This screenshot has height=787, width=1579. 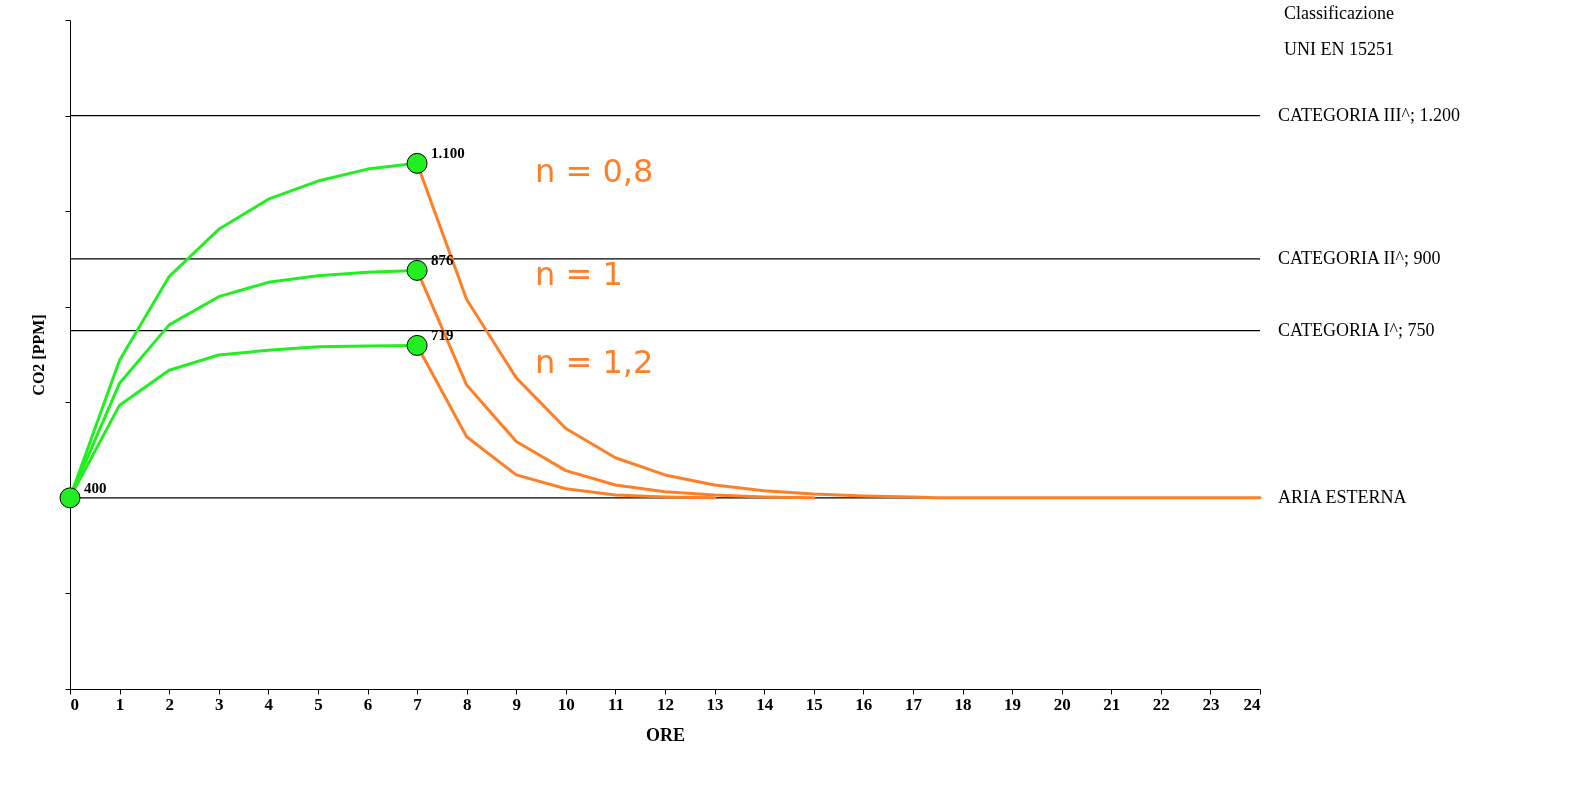 What do you see at coordinates (715, 704) in the screenshot?
I see `x-tick-label: 13` at bounding box center [715, 704].